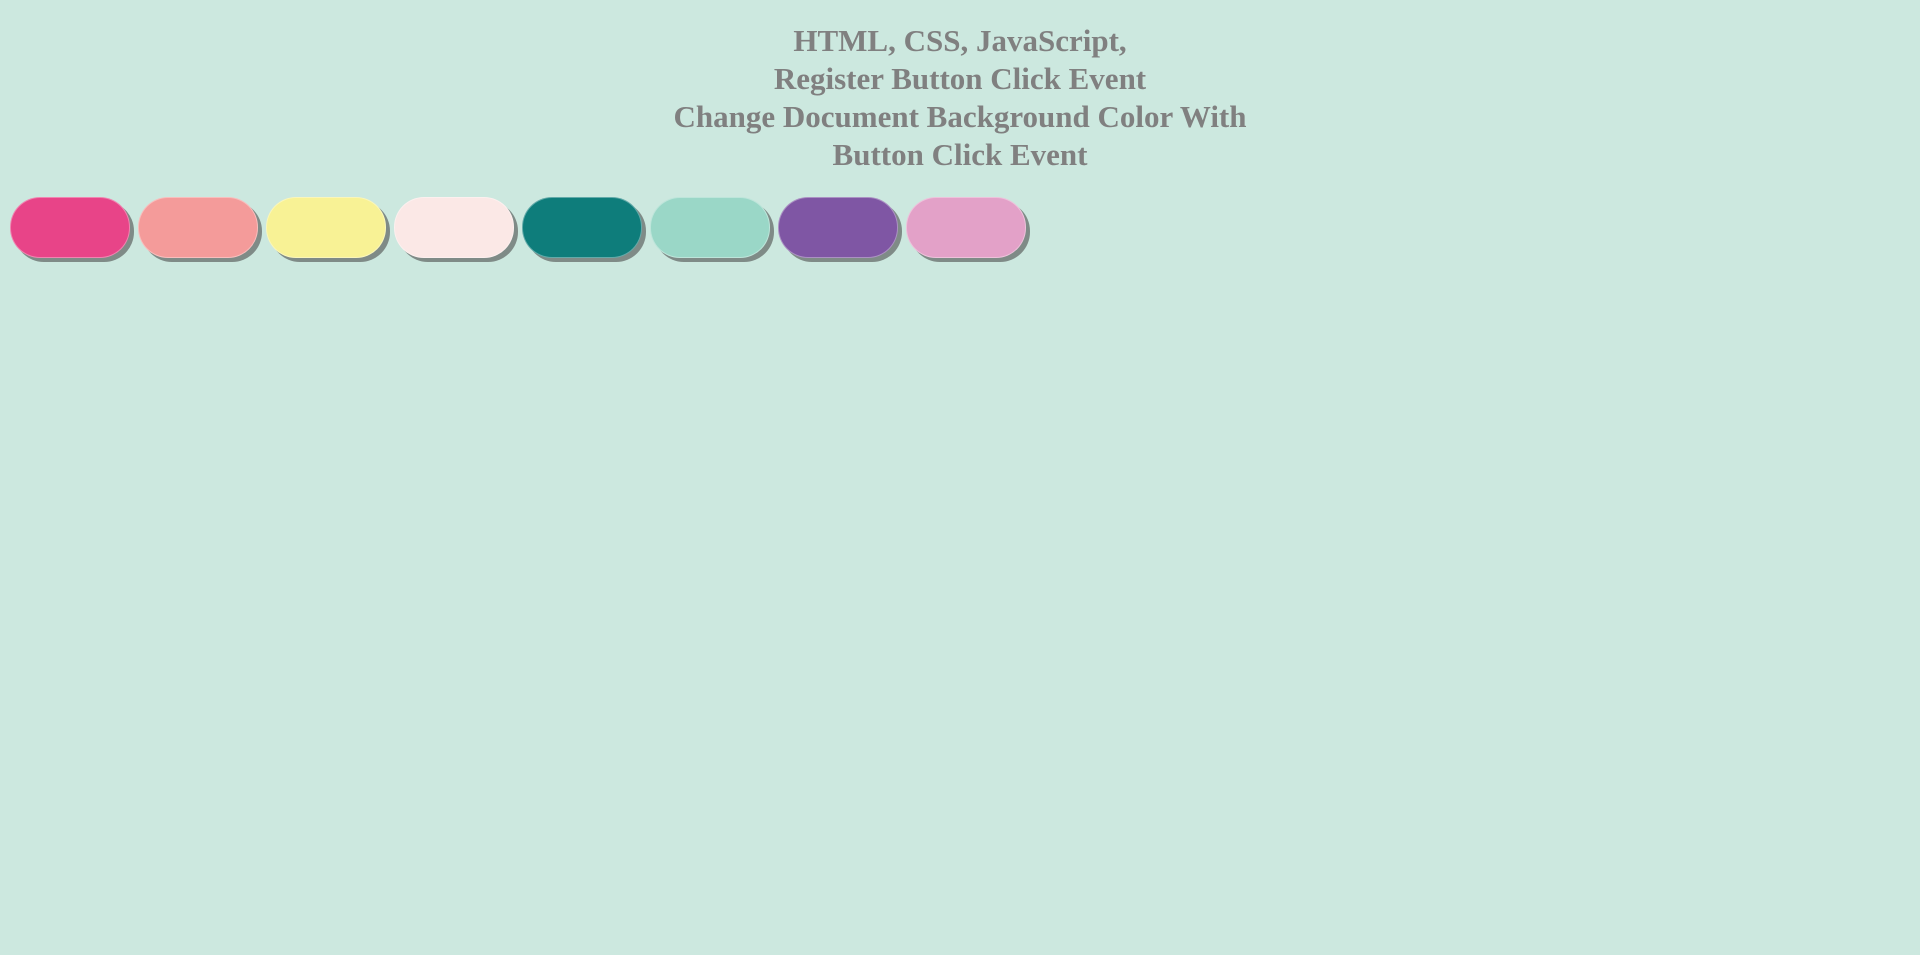  Describe the element at coordinates (582, 227) in the screenshot. I see `teal-button` at that location.